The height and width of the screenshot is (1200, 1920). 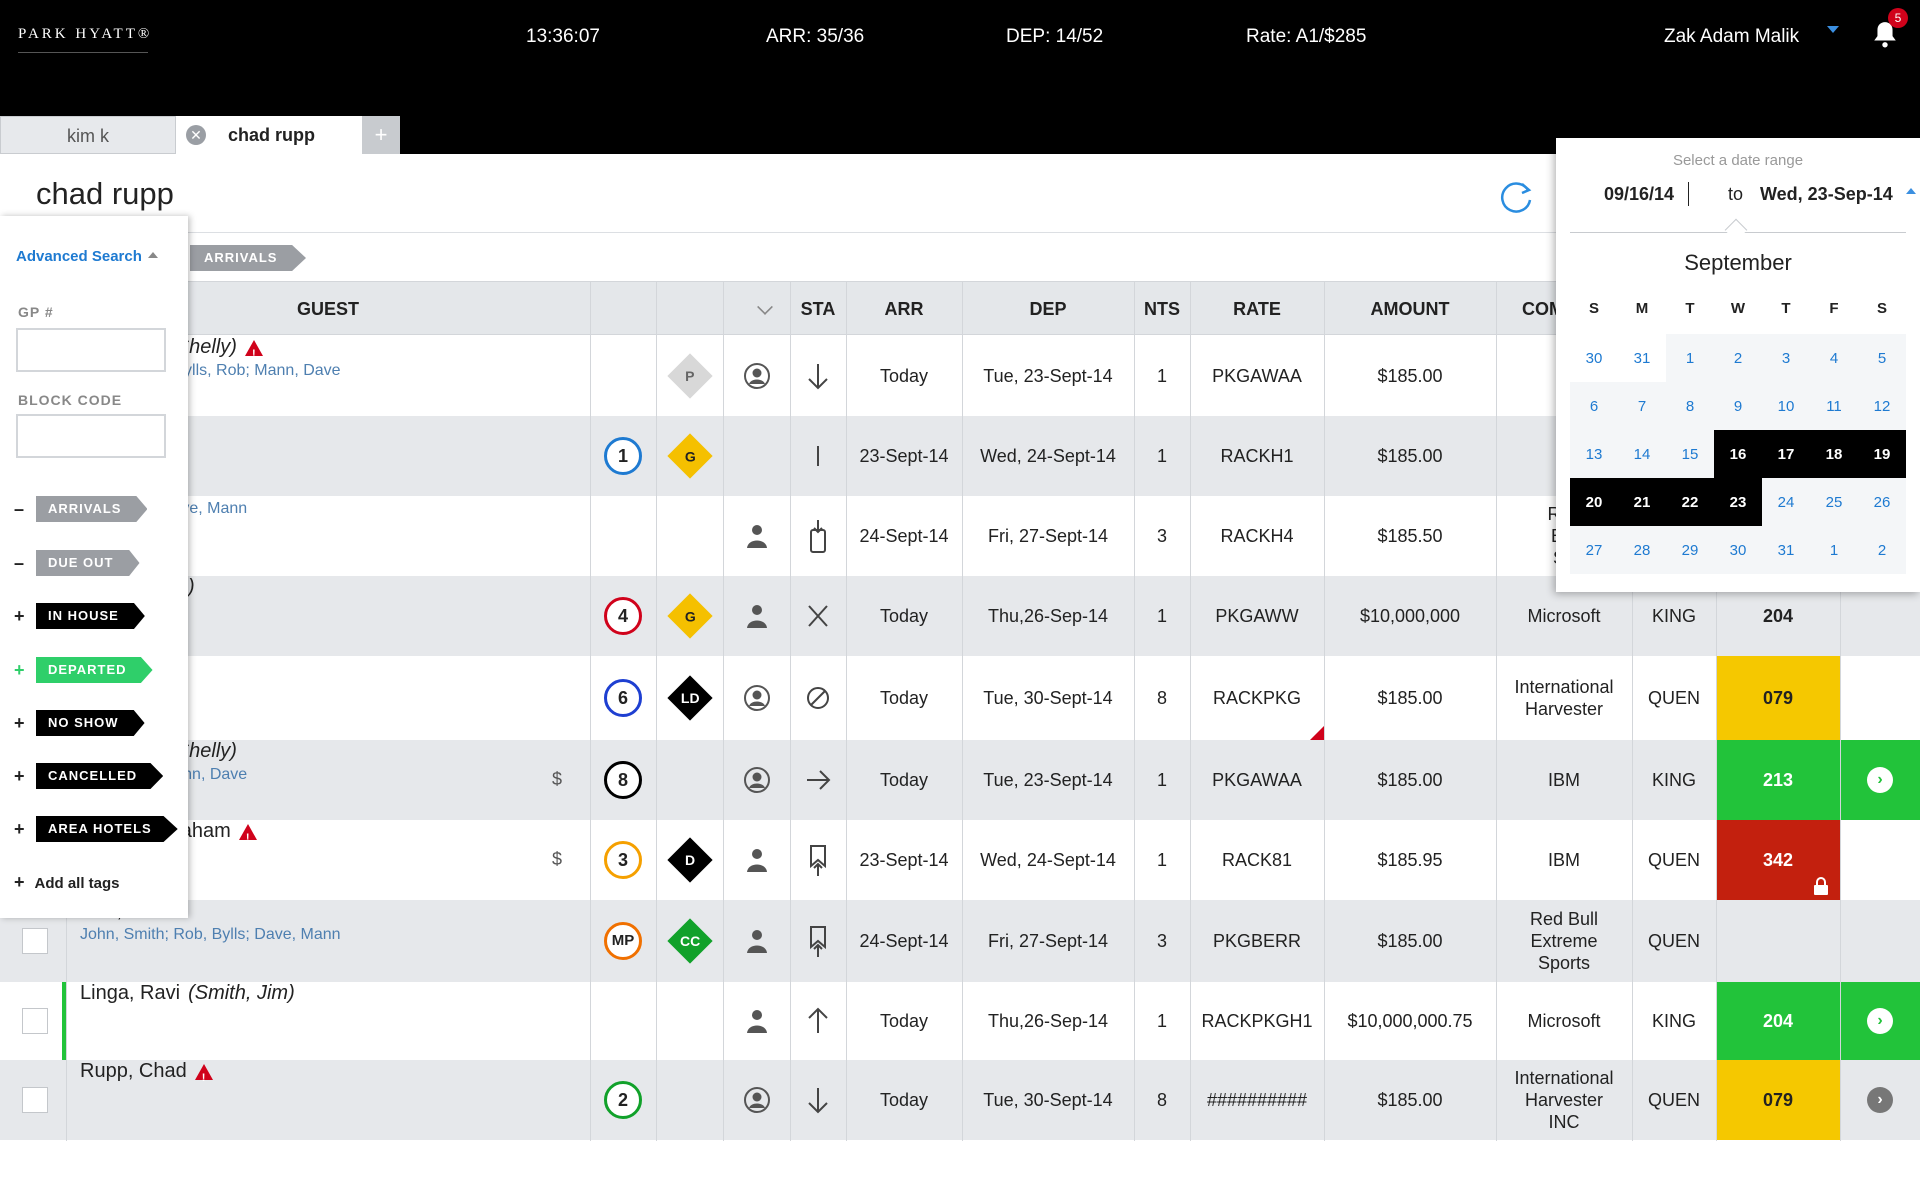 I want to click on guest-cell: Rupp, Chad, so click(x=295, y=1100).